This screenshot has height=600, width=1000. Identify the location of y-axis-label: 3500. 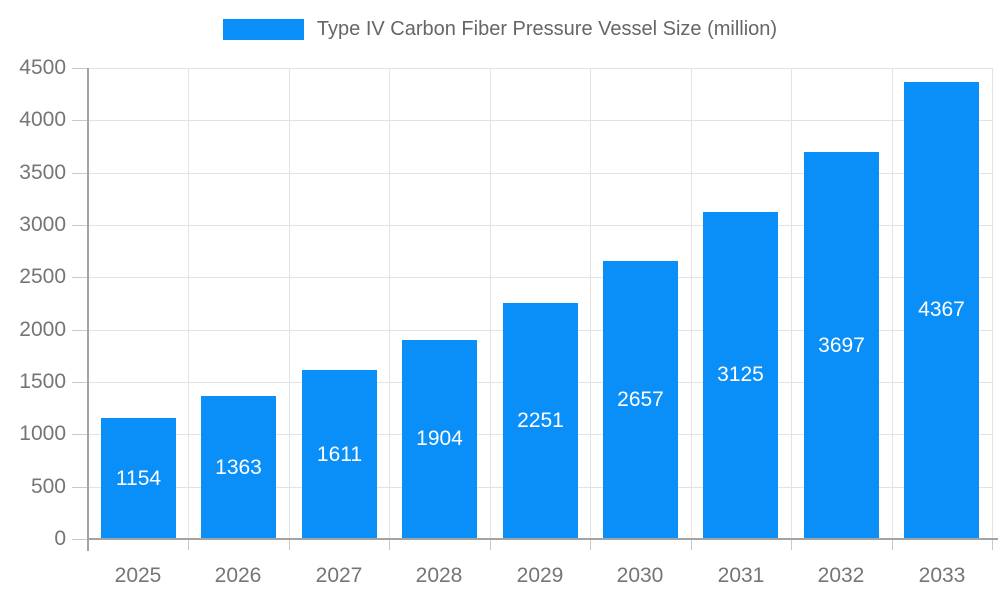
(42, 172).